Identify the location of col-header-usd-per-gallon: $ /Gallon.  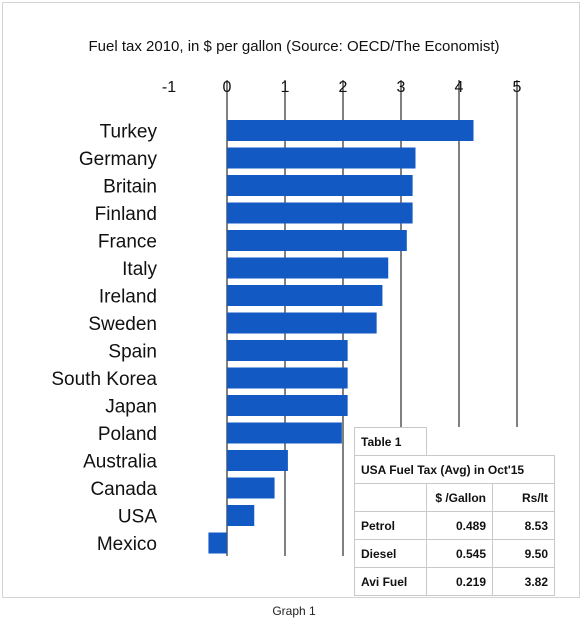
(459, 497).